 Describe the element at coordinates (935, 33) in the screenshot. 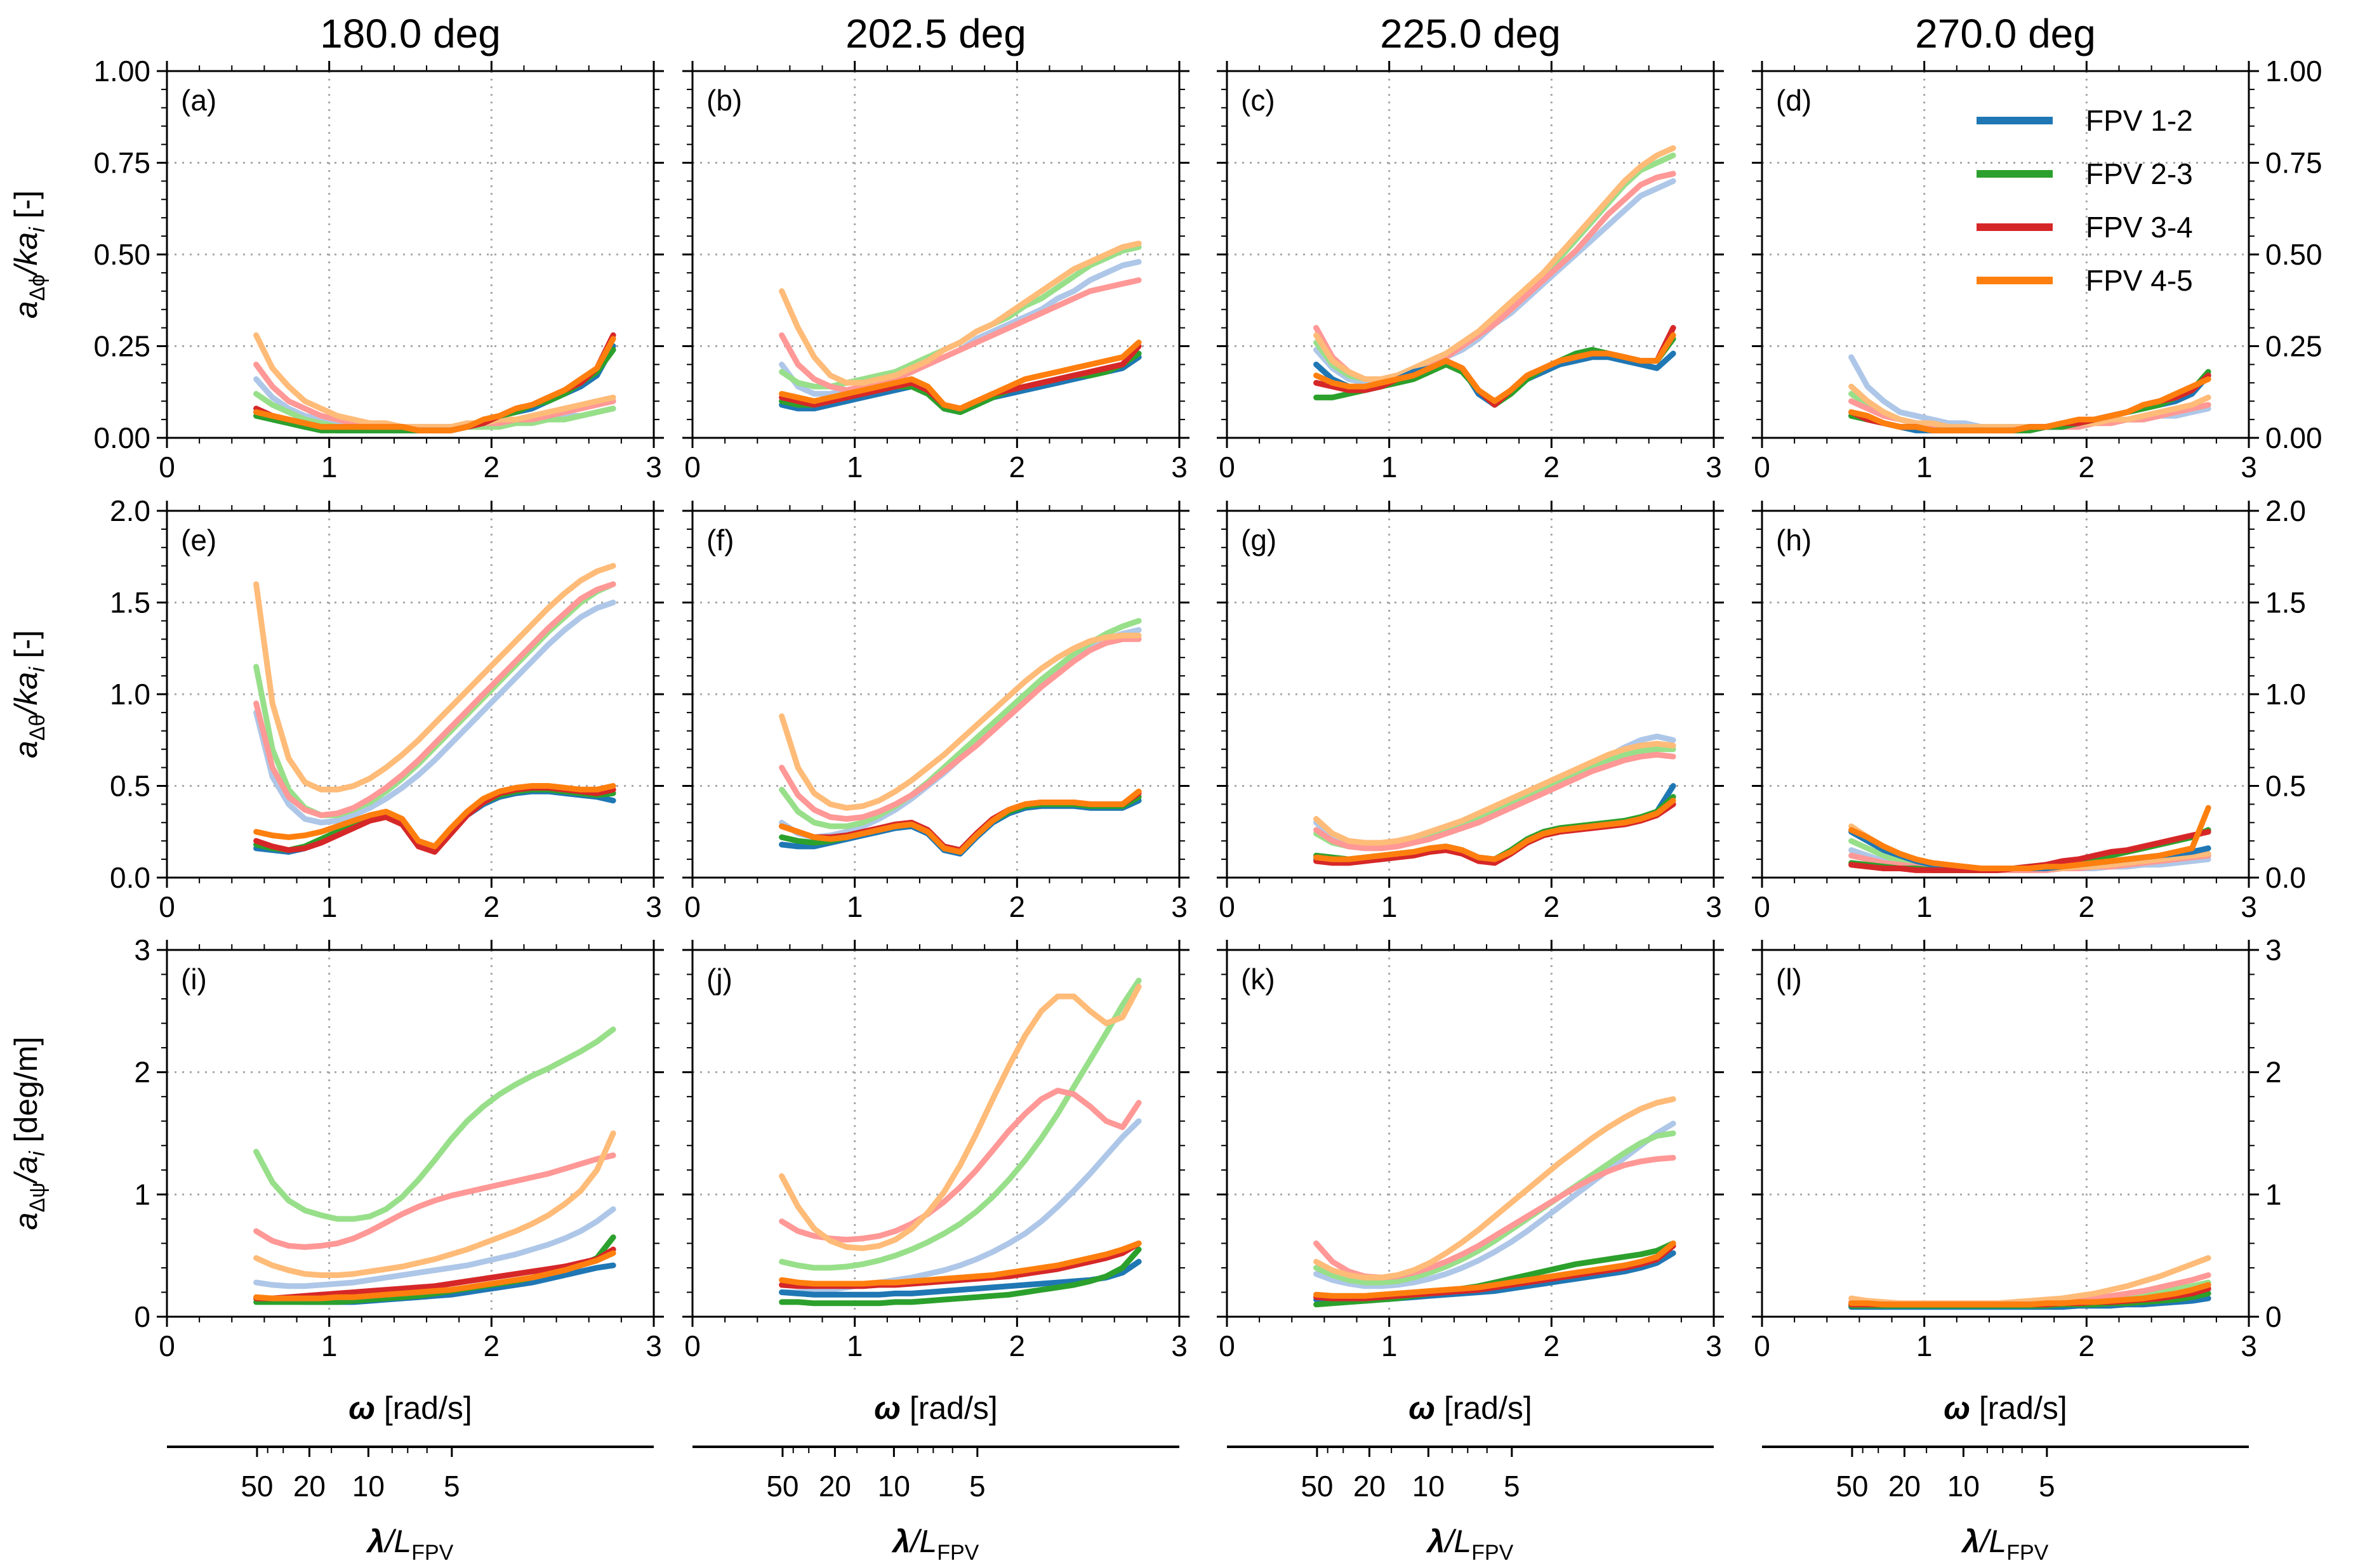

I see `column-title: 202.5 deg` at that location.